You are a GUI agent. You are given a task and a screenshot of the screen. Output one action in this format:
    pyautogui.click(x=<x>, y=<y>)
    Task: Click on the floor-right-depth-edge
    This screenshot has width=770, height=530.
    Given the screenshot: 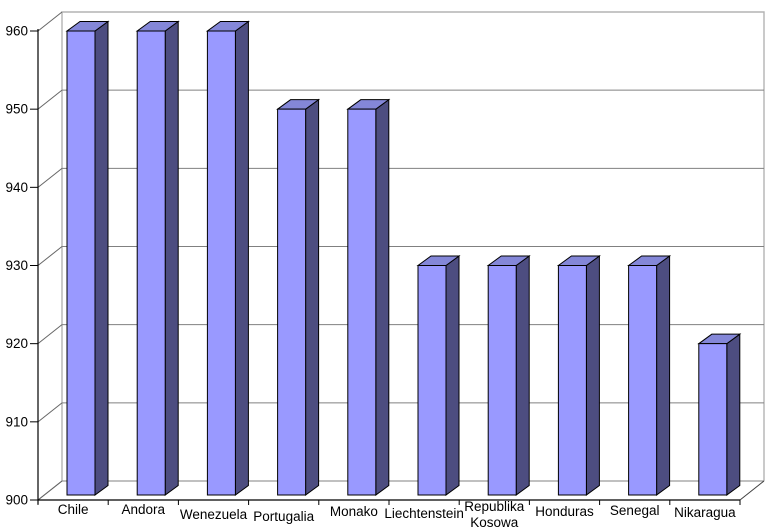 What is the action you would take?
    pyautogui.click(x=752, y=490)
    